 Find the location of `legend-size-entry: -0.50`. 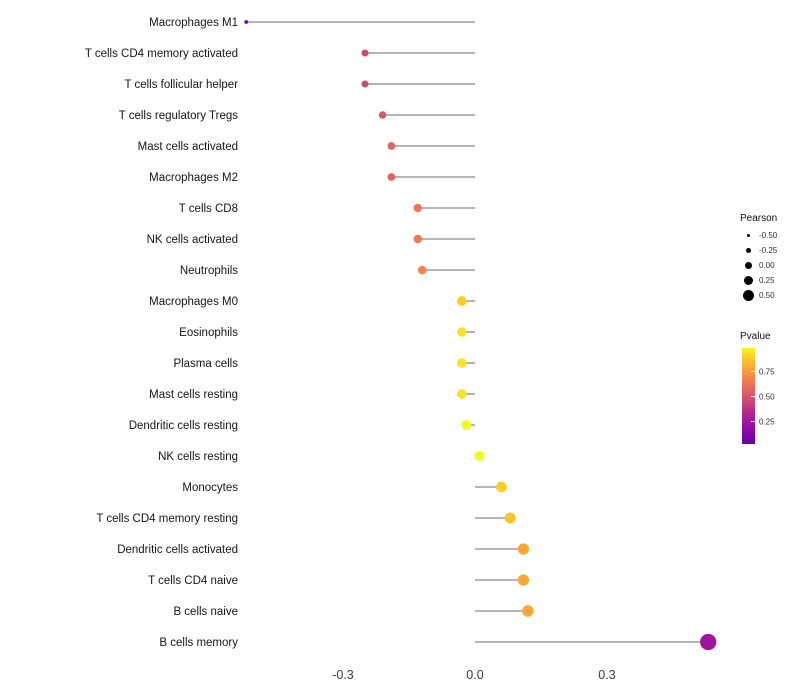

legend-size-entry: -0.50 is located at coordinates (770, 235).